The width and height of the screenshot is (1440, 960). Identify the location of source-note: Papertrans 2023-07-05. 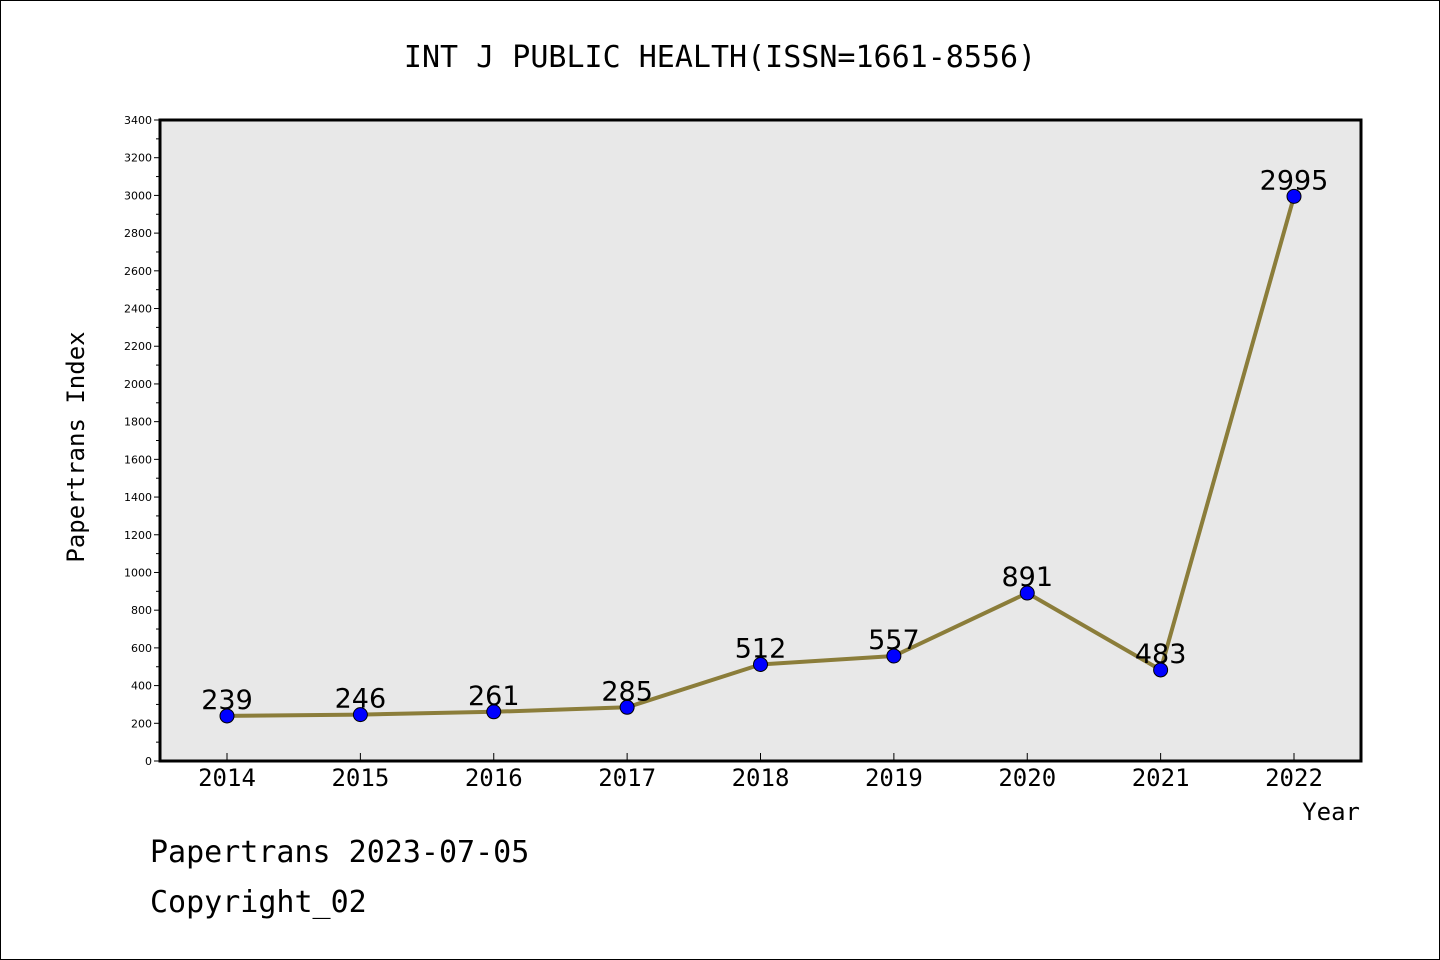
(340, 852).